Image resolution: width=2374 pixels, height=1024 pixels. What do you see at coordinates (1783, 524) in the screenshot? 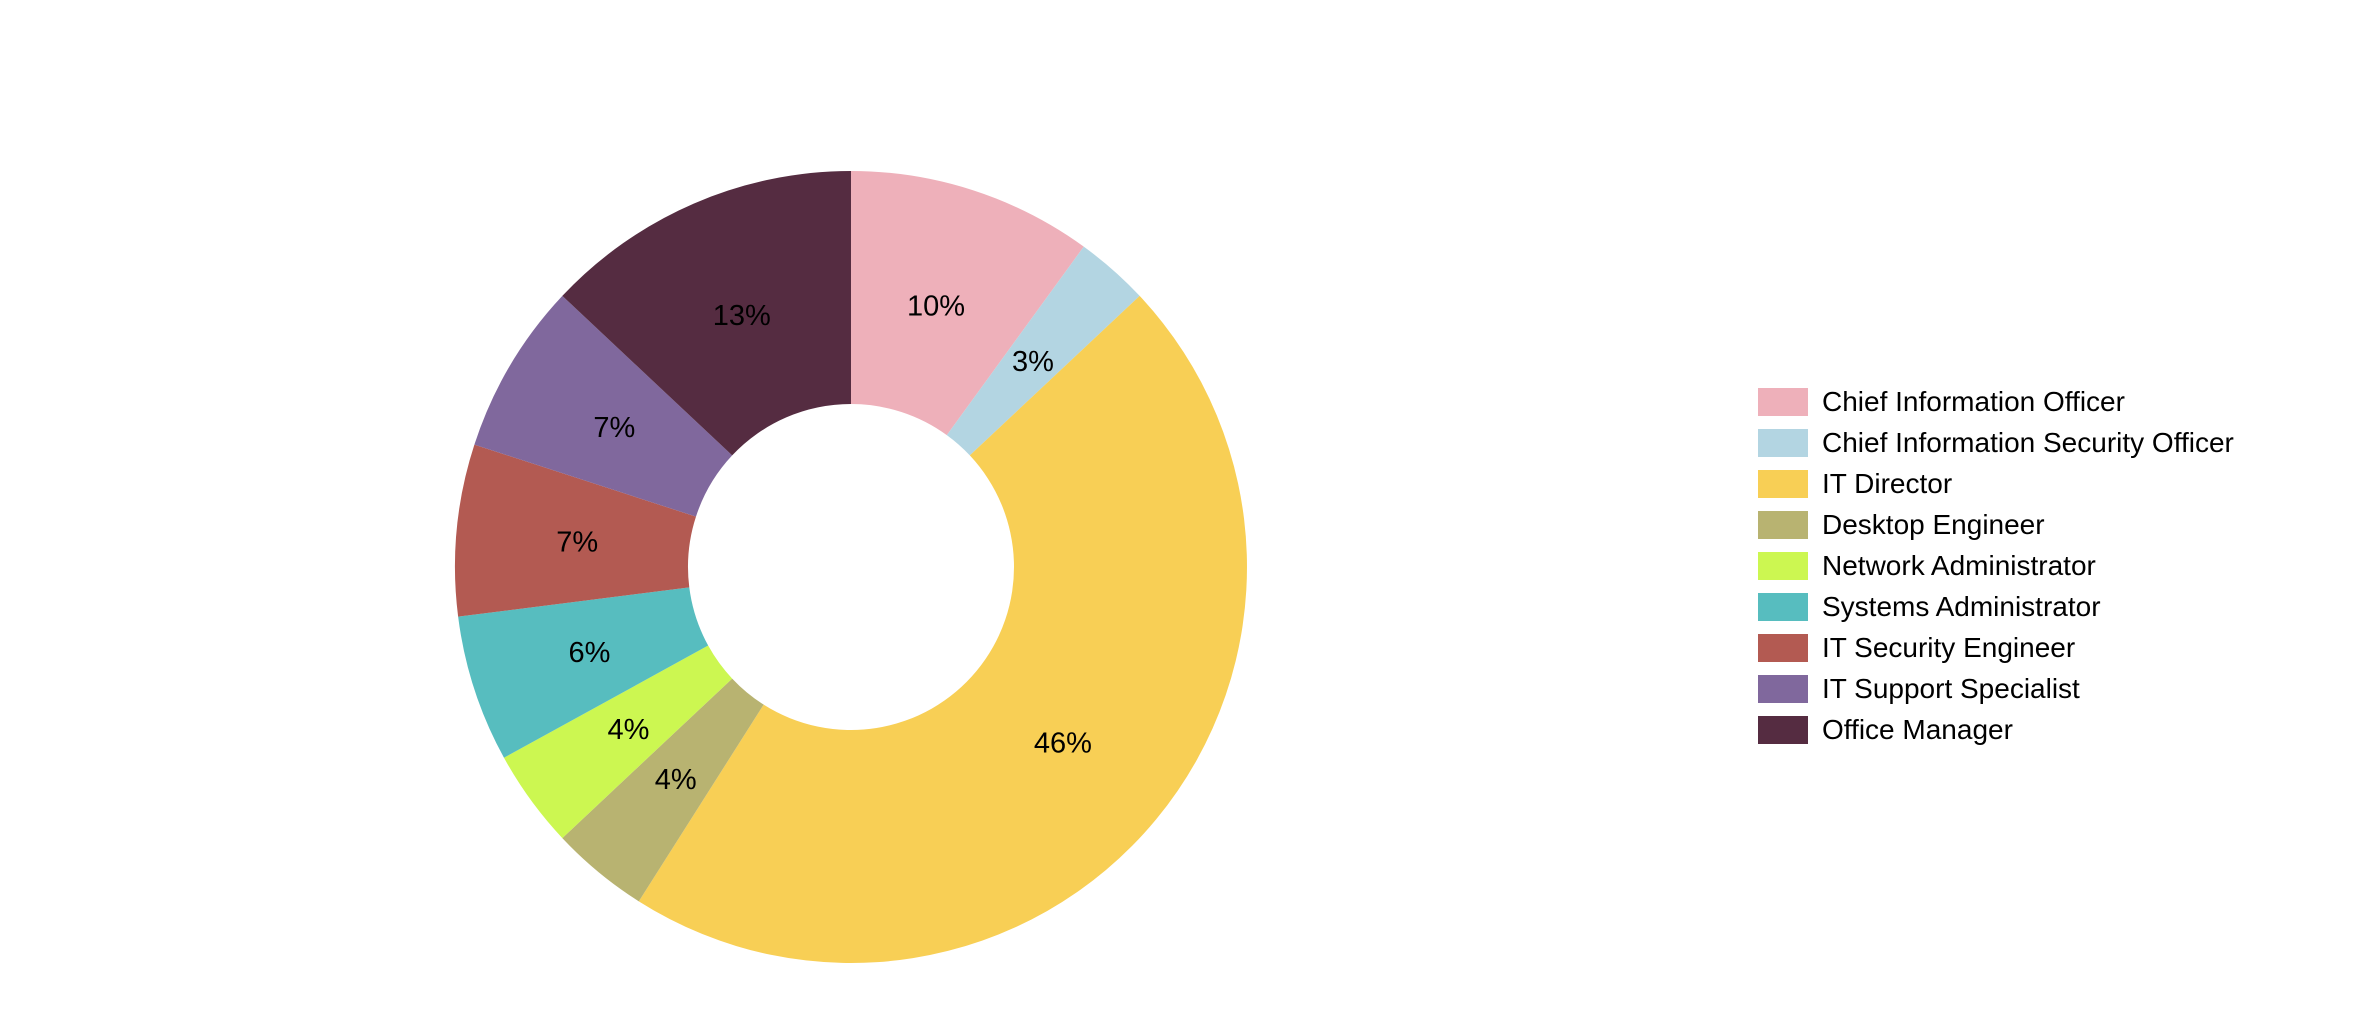
I see `legend-swatch-desktop-engineer` at bounding box center [1783, 524].